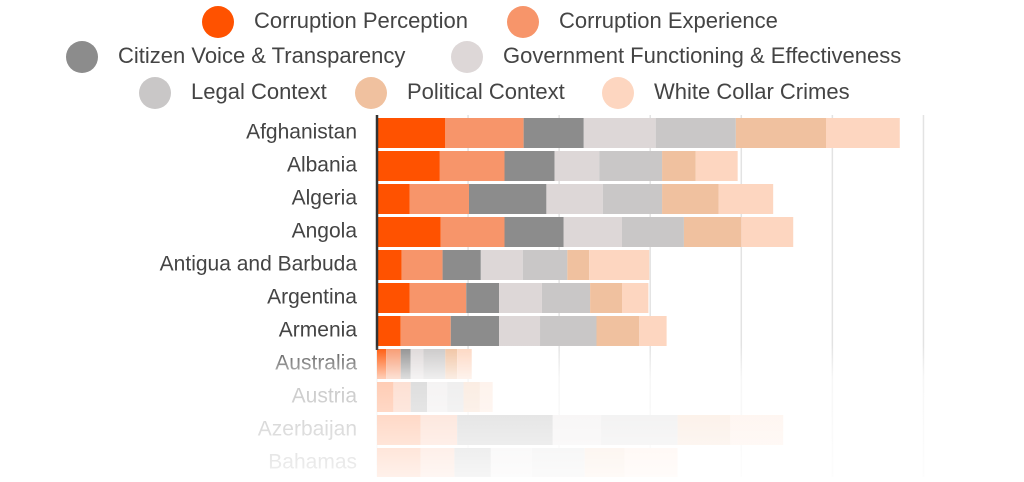  Describe the element at coordinates (325, 231) in the screenshot. I see `category-label: Angola` at that location.